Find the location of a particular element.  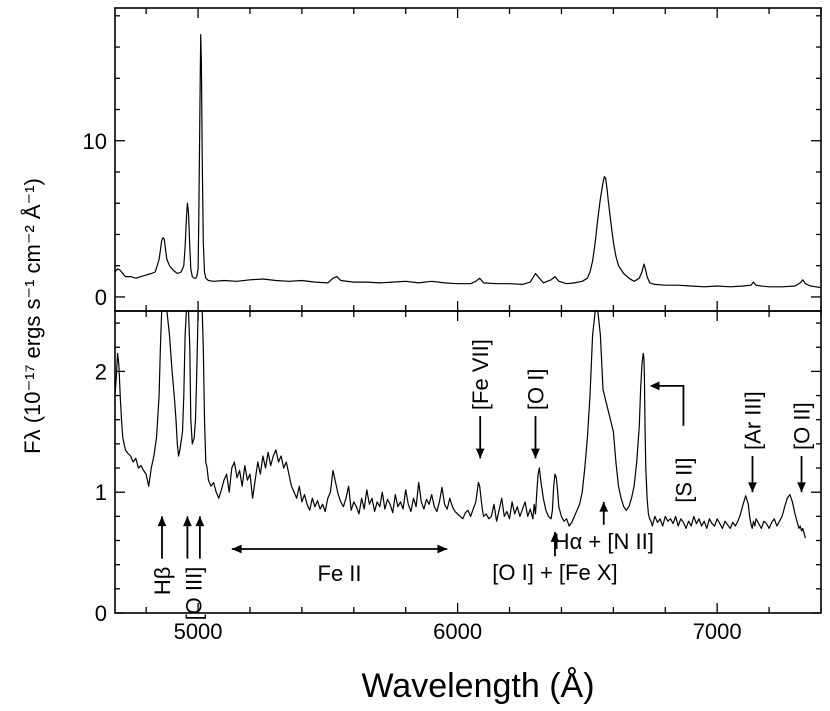

annotation-fe-ii: Fe II is located at coordinates (340, 573).